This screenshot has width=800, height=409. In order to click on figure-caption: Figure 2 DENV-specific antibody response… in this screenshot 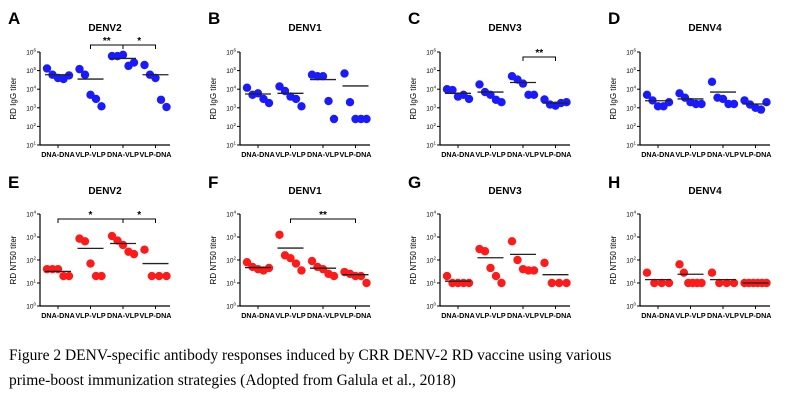, I will do `click(399, 368)`.